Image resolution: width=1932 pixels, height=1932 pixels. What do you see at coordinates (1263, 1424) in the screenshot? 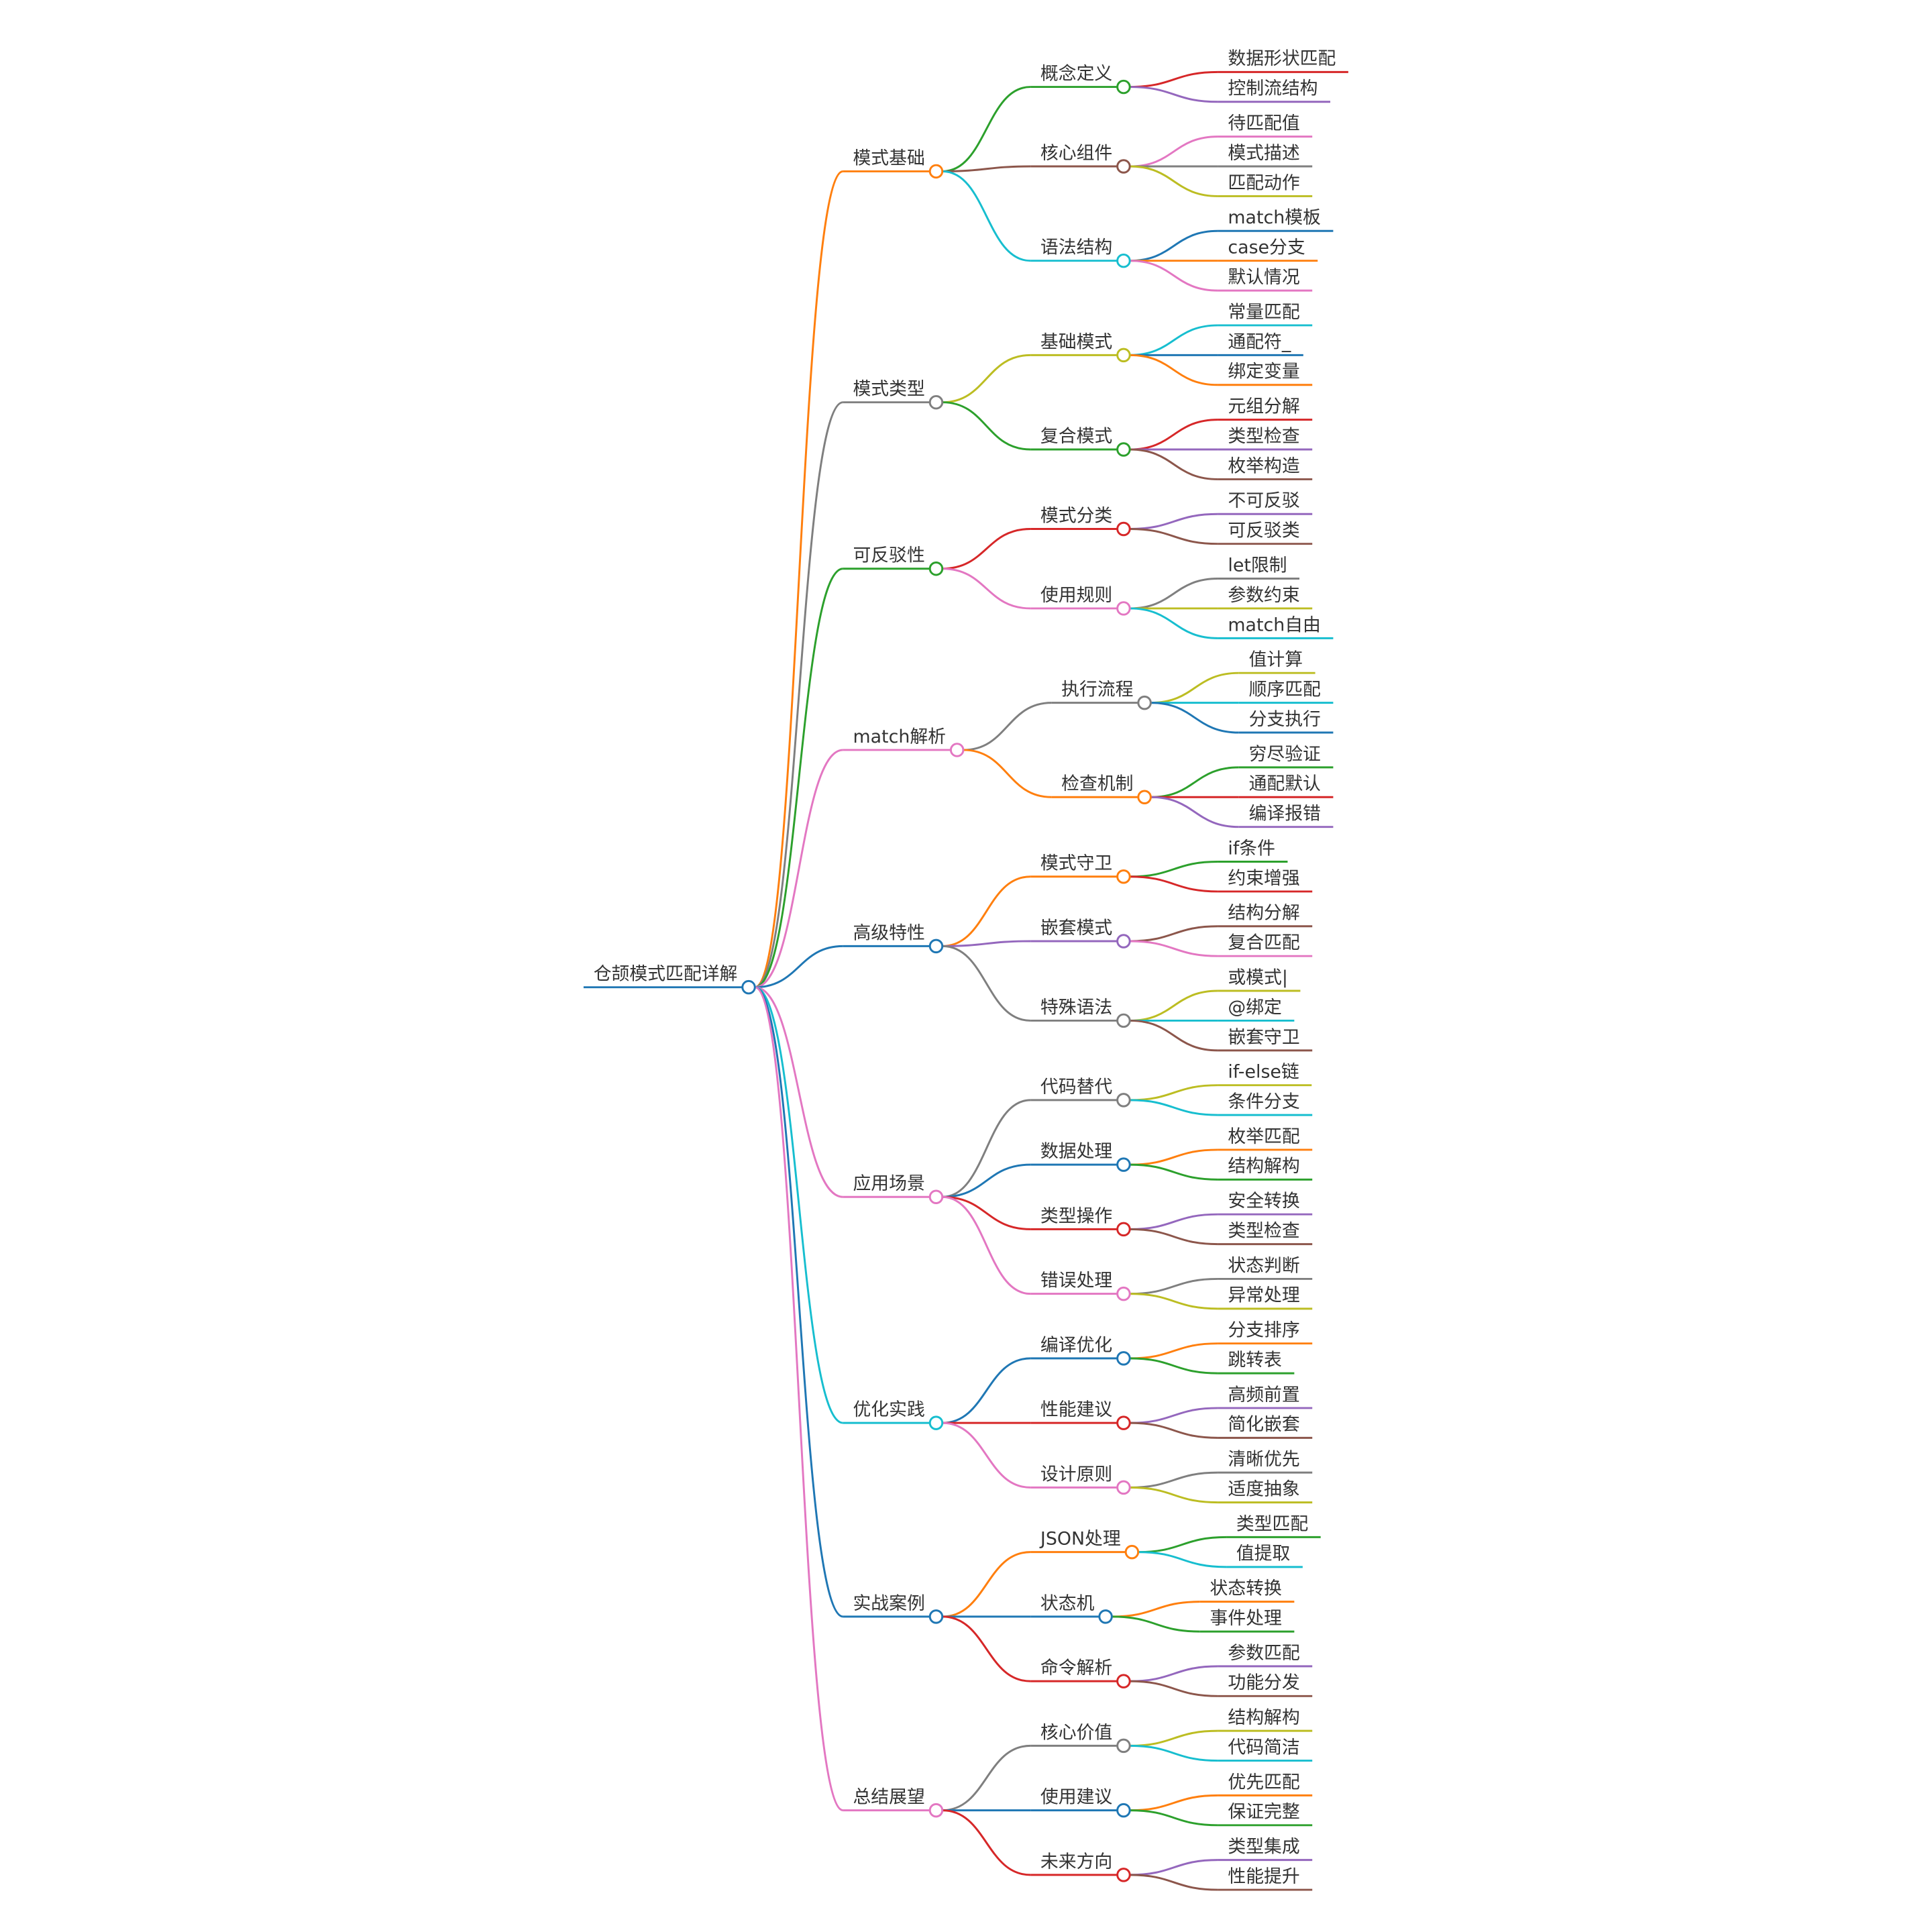
I see `leaf-label: 简化嵌套` at bounding box center [1263, 1424].